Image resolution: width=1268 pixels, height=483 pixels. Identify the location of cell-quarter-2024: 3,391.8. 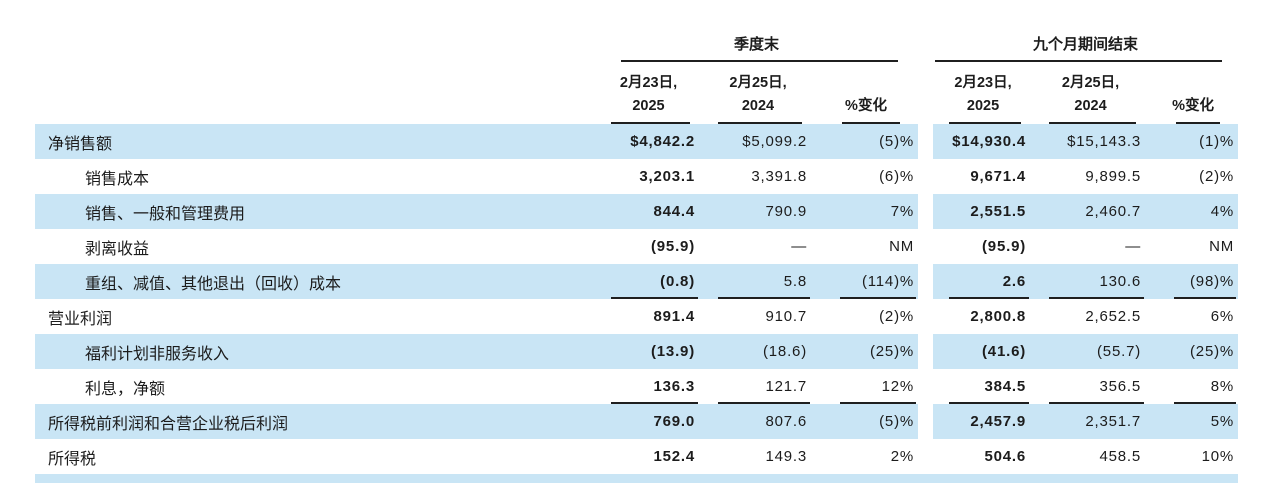
(779, 176).